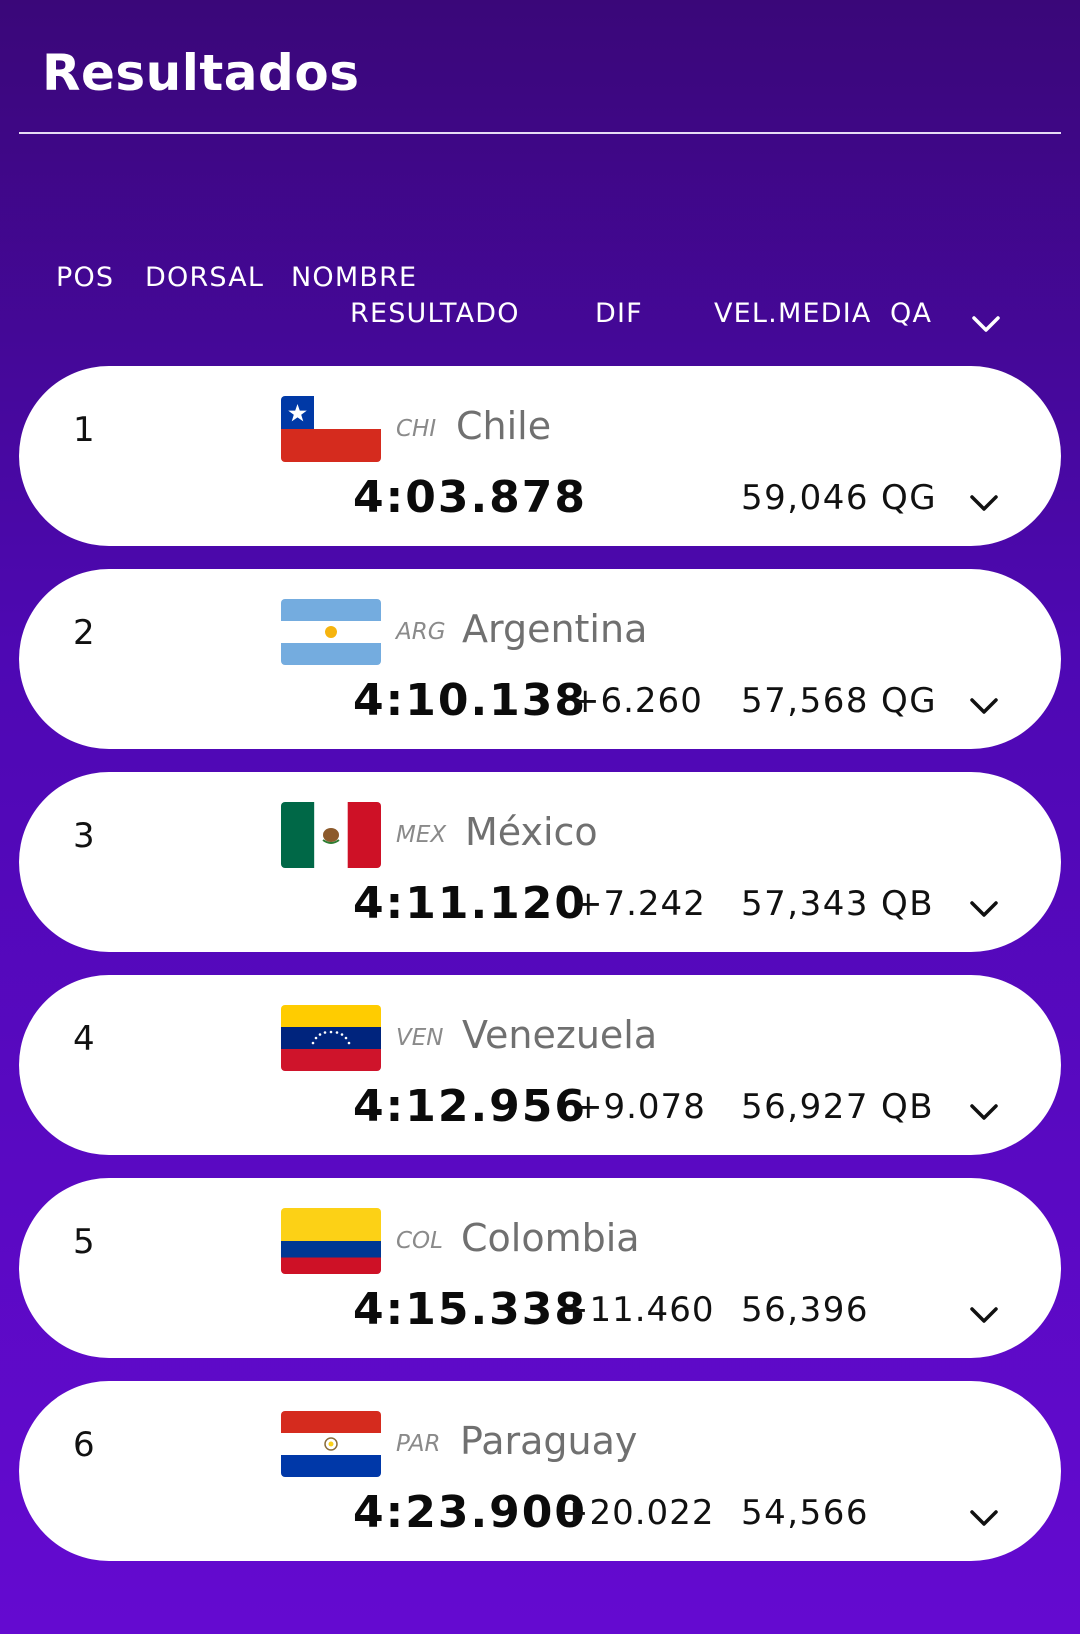  I want to click on time-difference: +7.242, so click(640, 904).